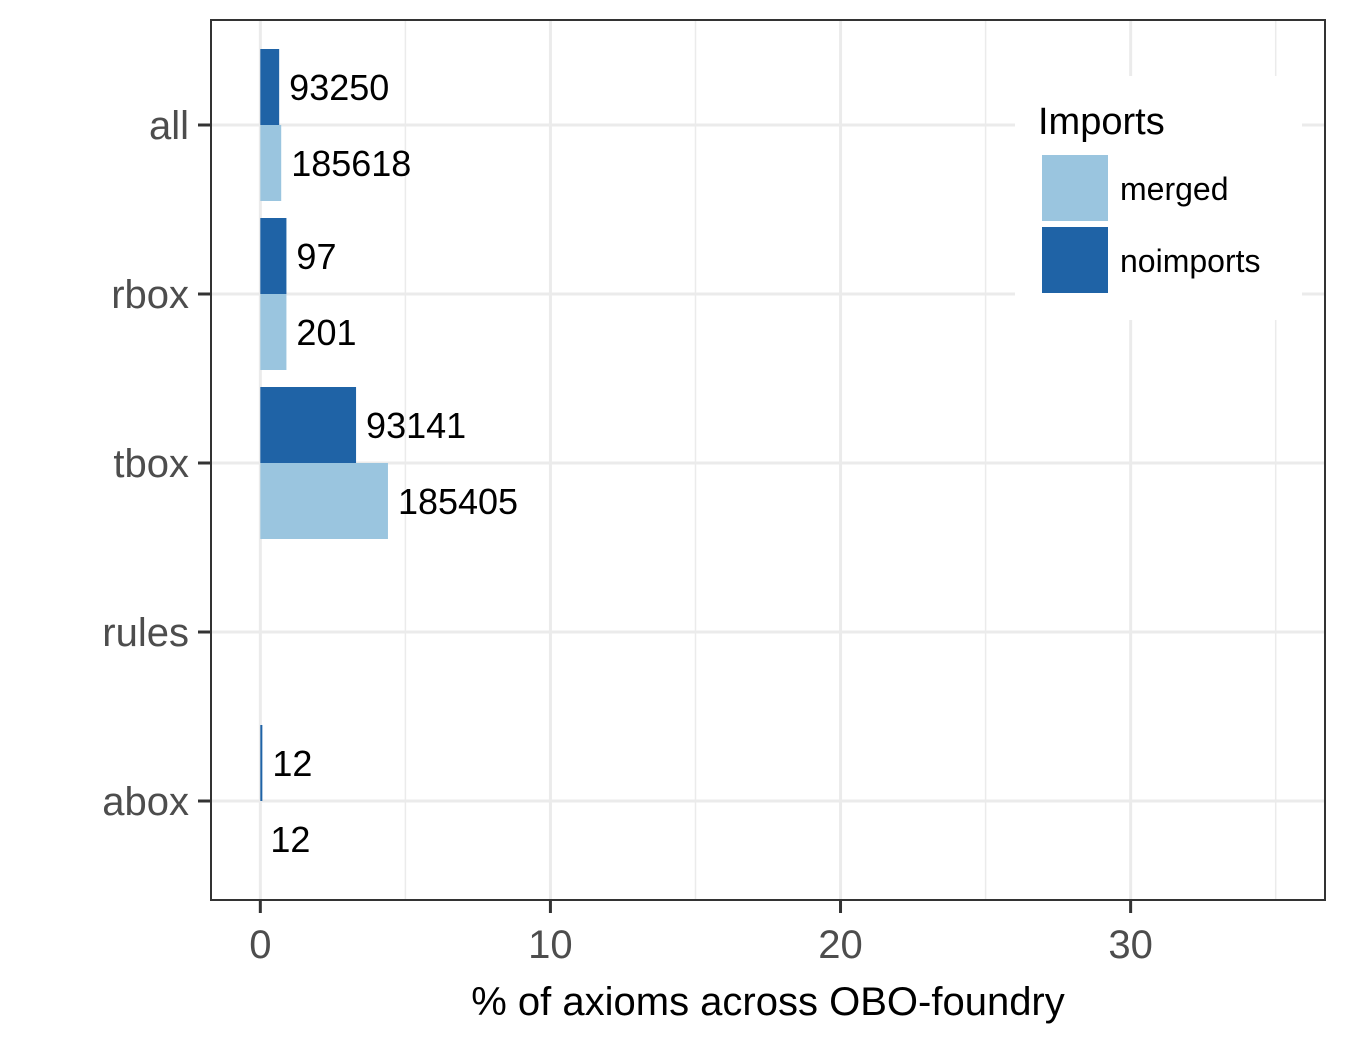 The width and height of the screenshot is (1350, 1050). What do you see at coordinates (150, 295) in the screenshot?
I see `y-tick-label-rbox: rbox` at bounding box center [150, 295].